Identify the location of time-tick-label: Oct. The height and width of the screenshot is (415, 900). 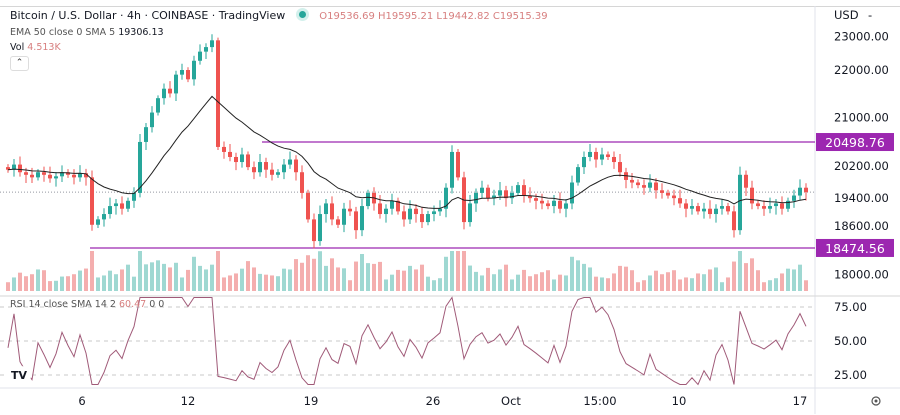
(511, 401).